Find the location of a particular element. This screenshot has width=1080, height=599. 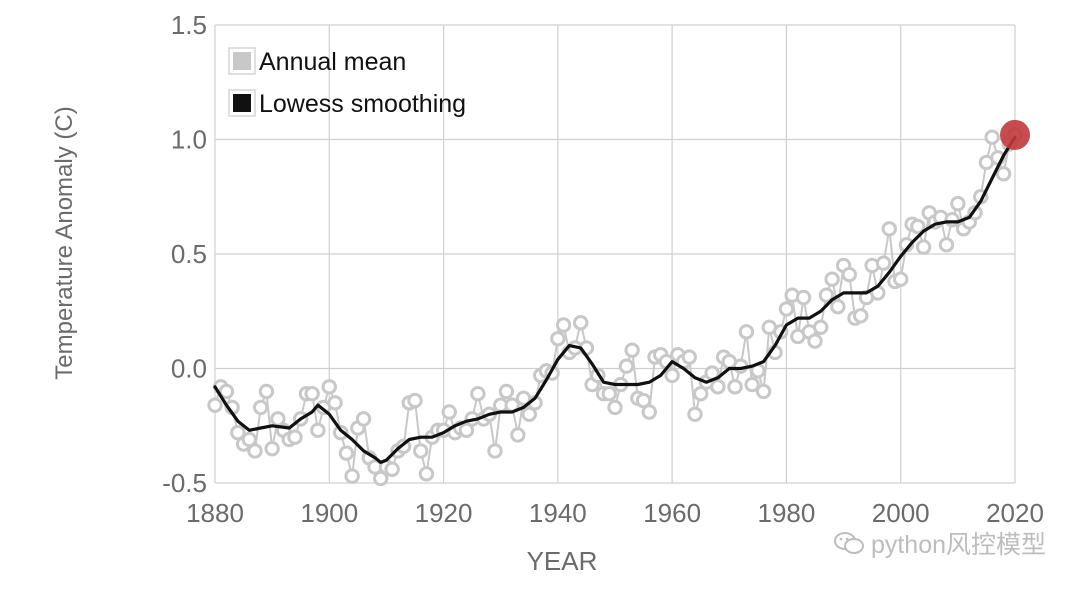

x-tick-label: 1960 is located at coordinates (672, 513).